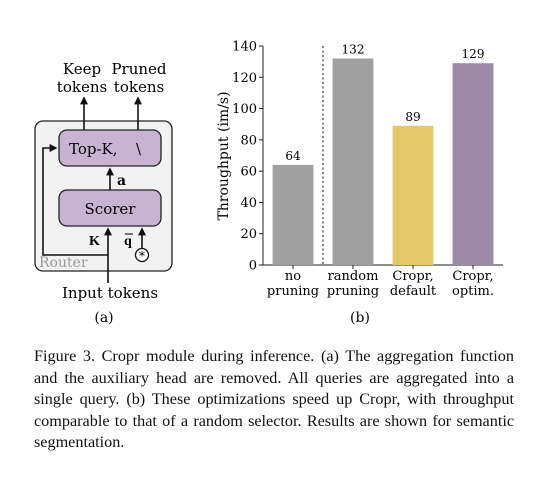 This screenshot has width=547, height=495. Describe the element at coordinates (353, 276) in the screenshot. I see `x-tick-label: random` at that location.